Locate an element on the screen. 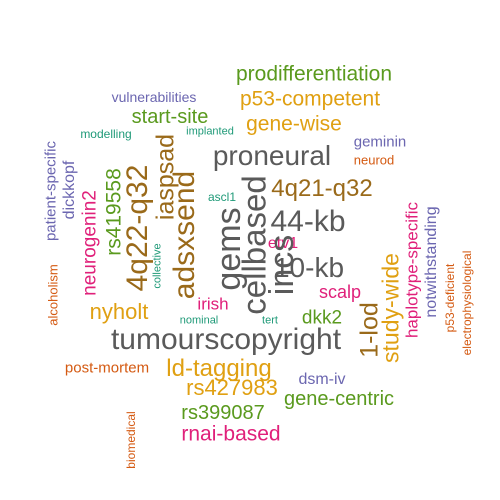  word-4q21-q32: 4q21-q32 is located at coordinates (322, 188).